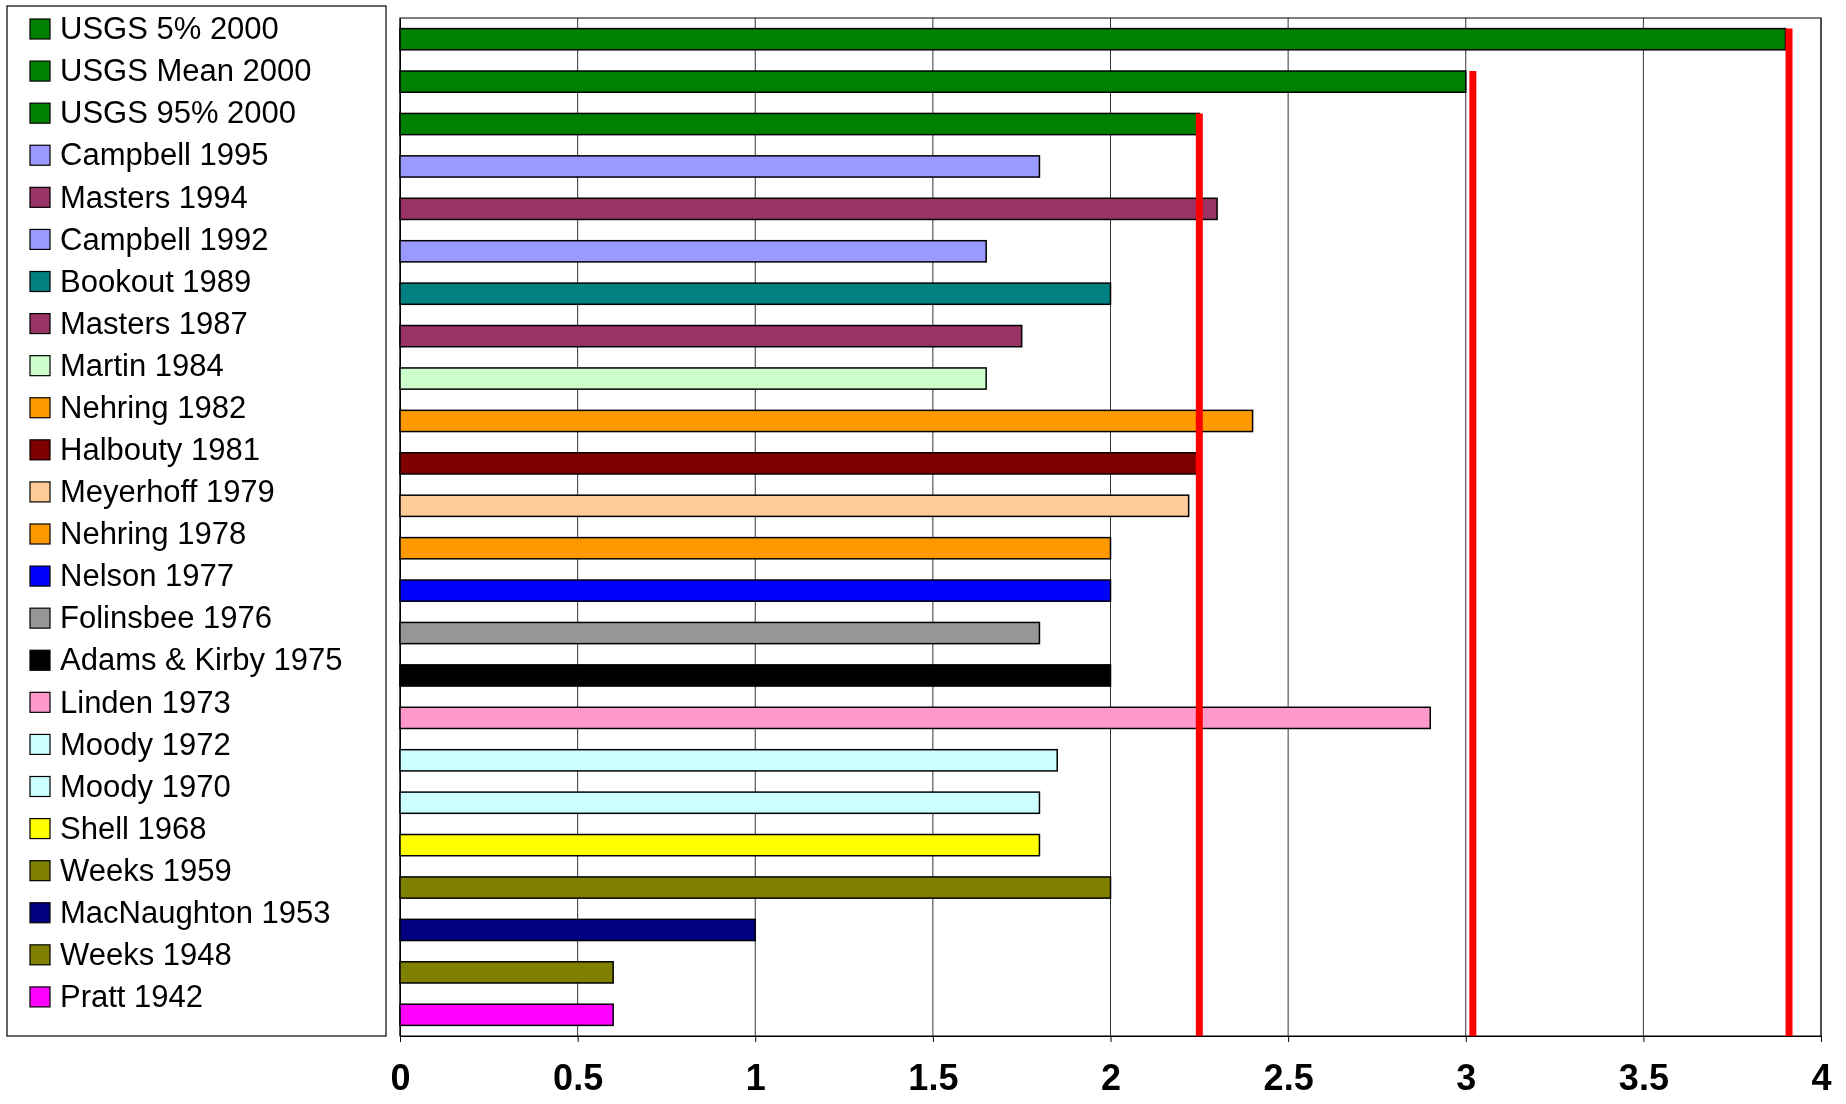 This screenshot has height=1104, width=1846. What do you see at coordinates (164, 239) in the screenshot?
I see `legend-label: Campbell 1992` at bounding box center [164, 239].